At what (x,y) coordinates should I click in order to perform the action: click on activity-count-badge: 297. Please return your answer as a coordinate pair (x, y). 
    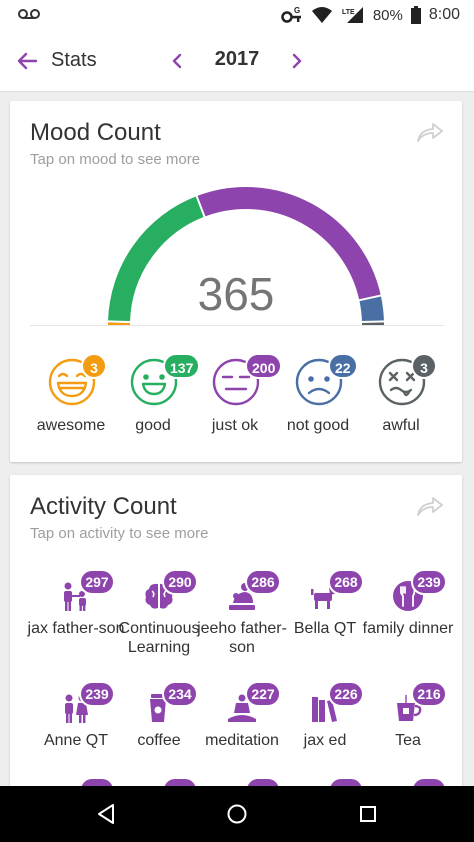
    Looking at the image, I should click on (97, 582).